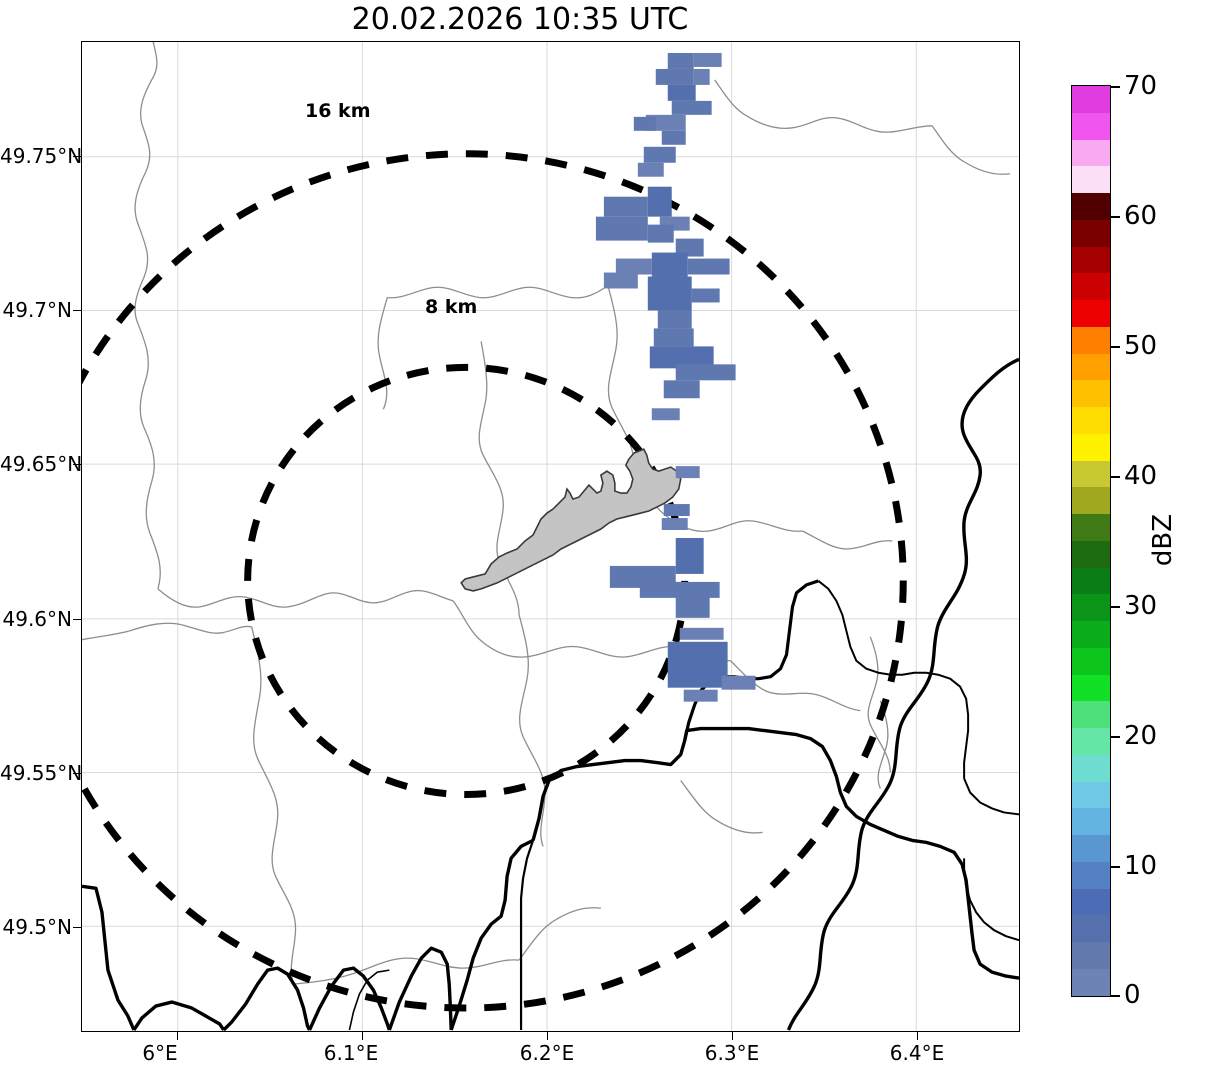  Describe the element at coordinates (1141, 476) in the screenshot. I see `colorbar-tick-label: 40` at that location.